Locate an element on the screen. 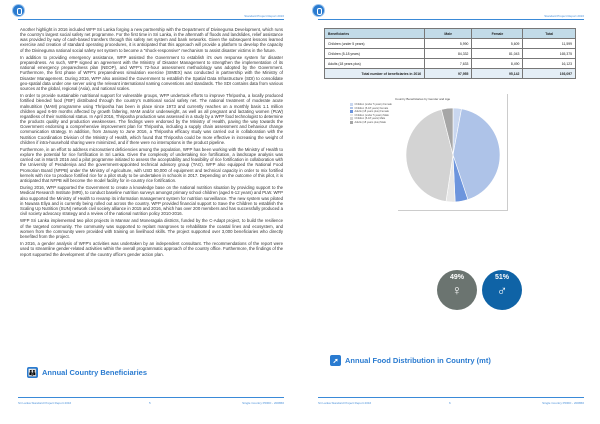  legend-label: Children (under 5 years) Female is located at coordinates (373, 104).